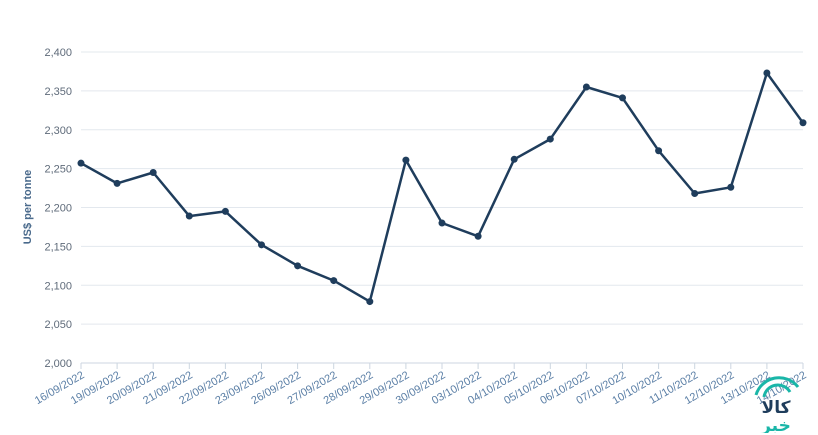 The image size is (818, 435). I want to click on y-tick-label: 2,100, so click(58, 286).